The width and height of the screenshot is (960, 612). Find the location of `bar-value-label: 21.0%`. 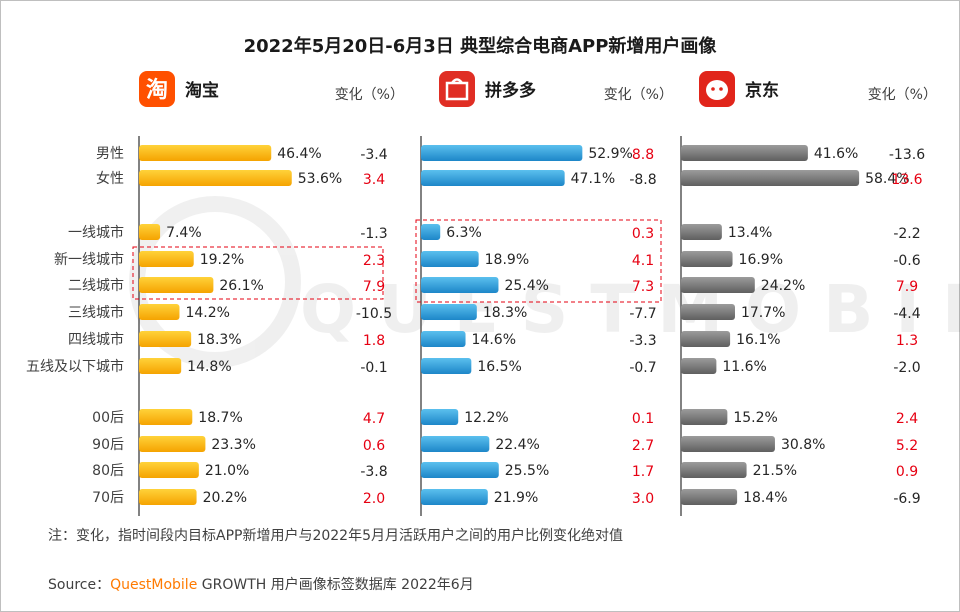

bar-value-label: 21.0% is located at coordinates (227, 471).